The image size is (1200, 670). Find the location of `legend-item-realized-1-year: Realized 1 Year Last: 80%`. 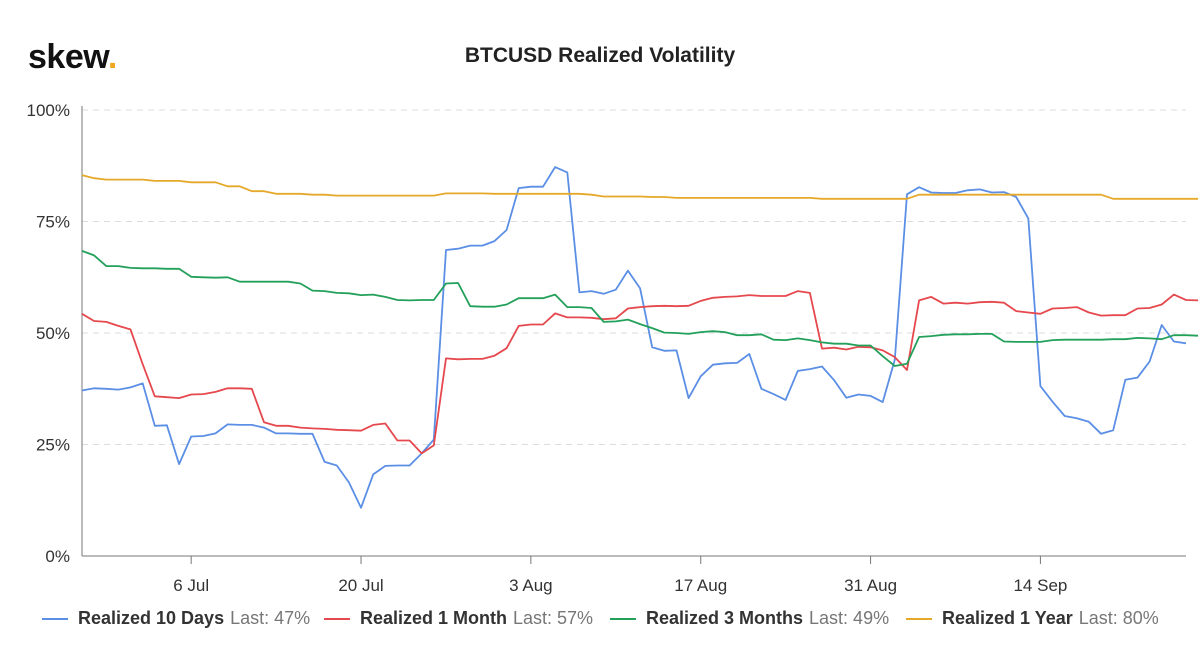

legend-item-realized-1-year: Realized 1 Year Last: 80% is located at coordinates (1032, 618).